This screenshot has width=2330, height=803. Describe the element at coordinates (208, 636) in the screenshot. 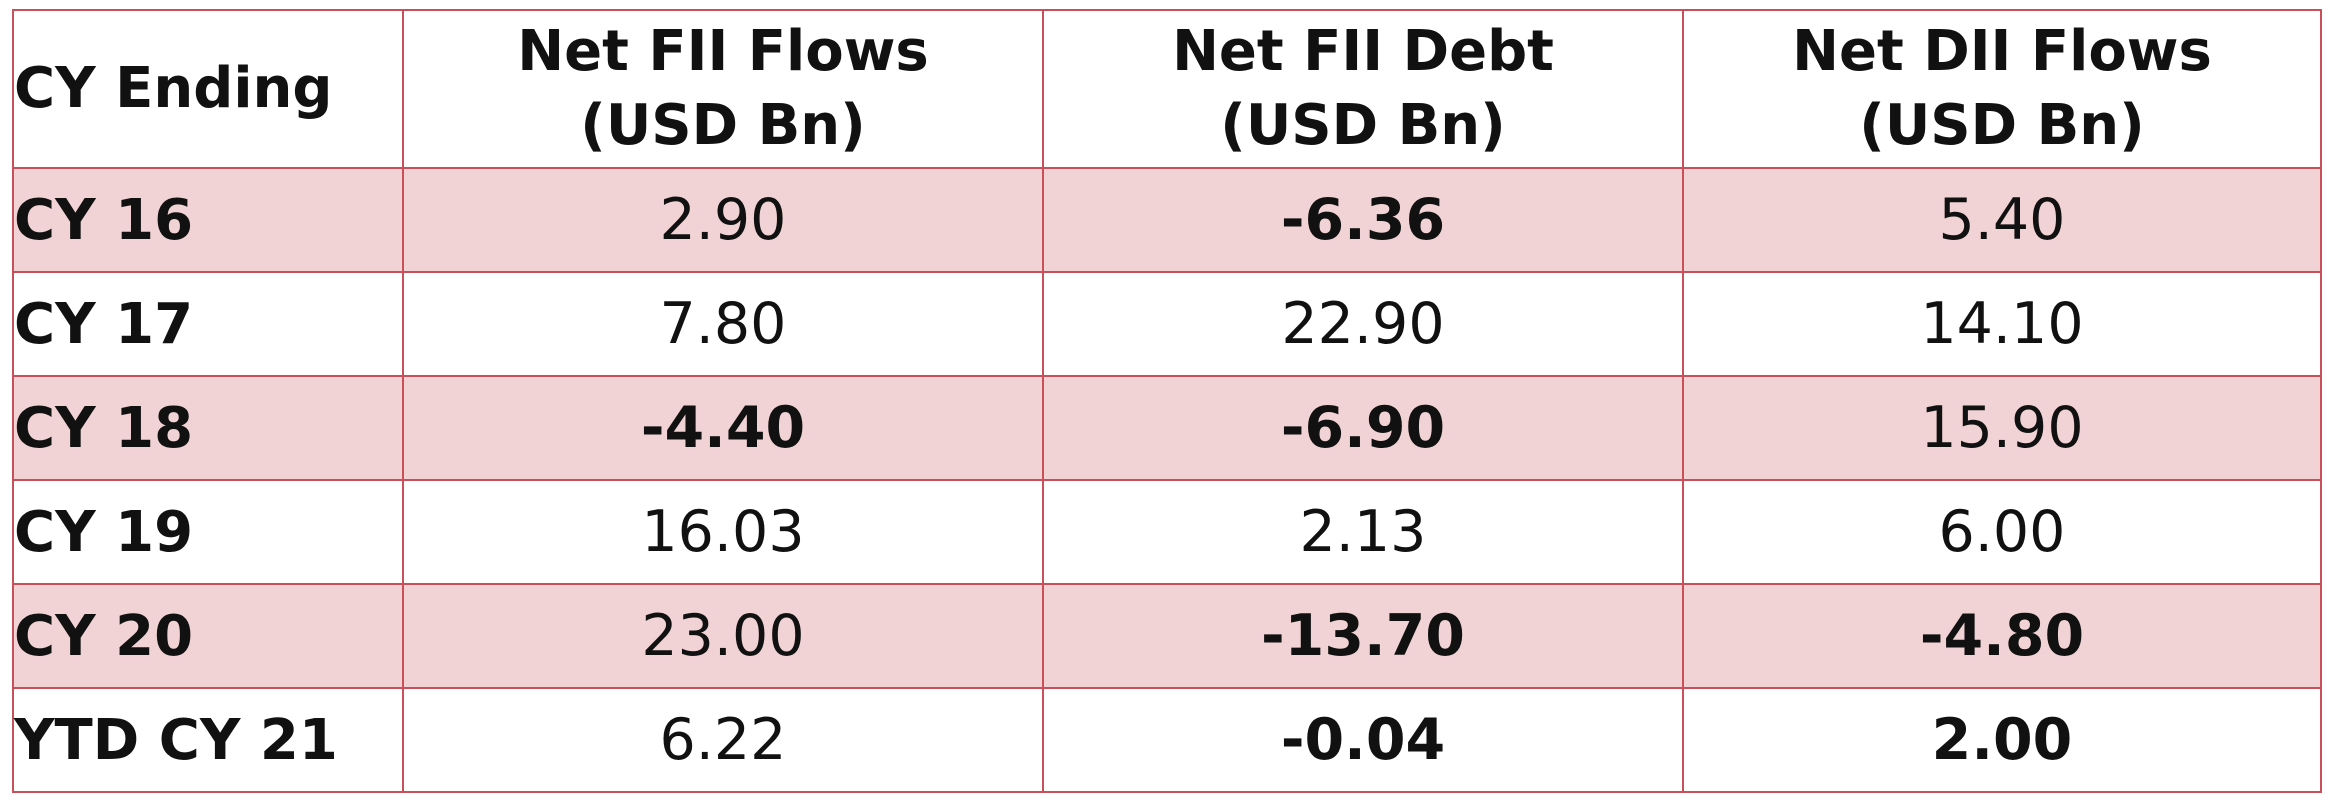

I see `row-label: CY 20` at that location.